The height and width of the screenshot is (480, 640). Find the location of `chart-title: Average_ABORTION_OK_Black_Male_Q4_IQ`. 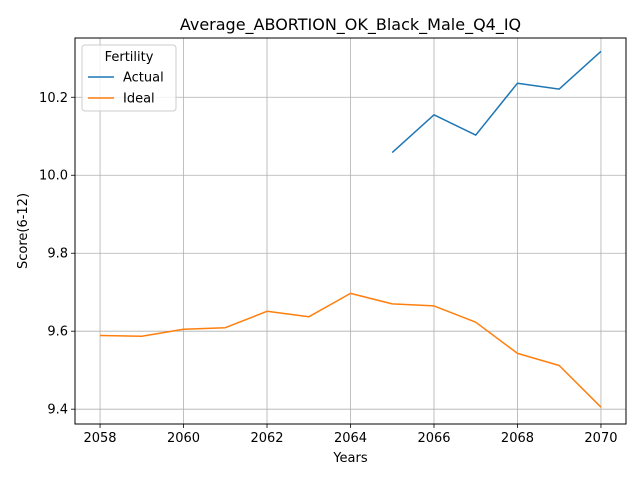

chart-title: Average_ABORTION_OK_Black_Male_Q4_IQ is located at coordinates (350, 25).